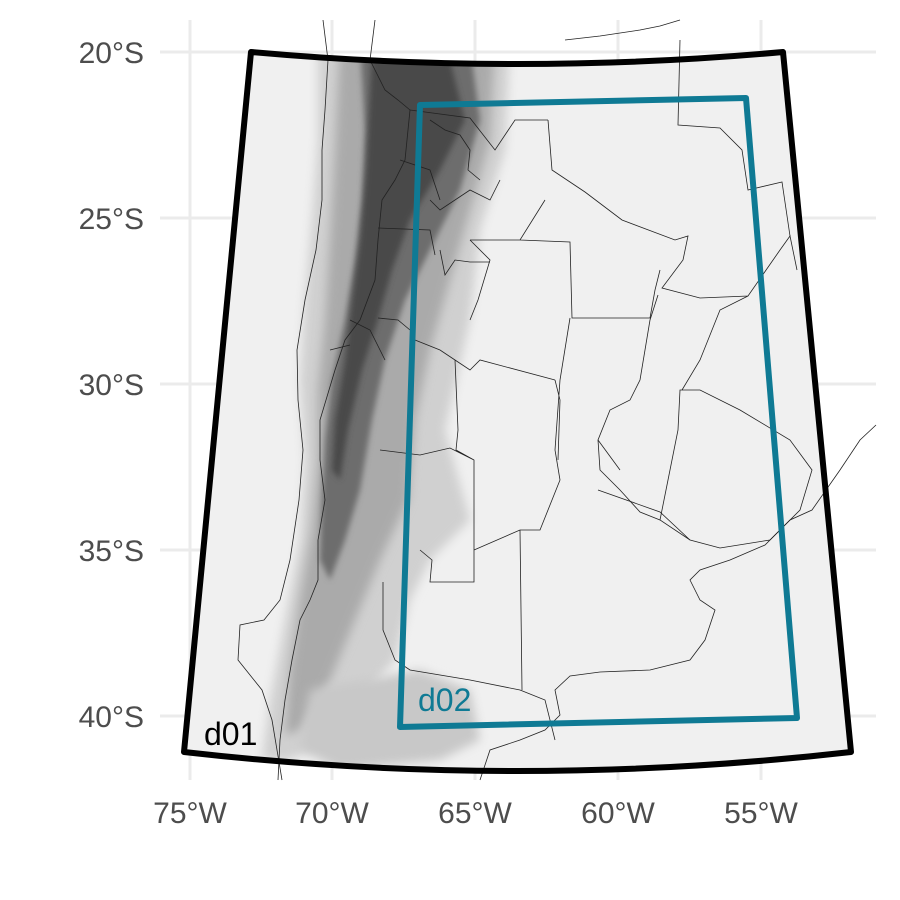 The height and width of the screenshot is (900, 900). Describe the element at coordinates (111, 53) in the screenshot. I see `lat-tick-label: 20°S` at that location.